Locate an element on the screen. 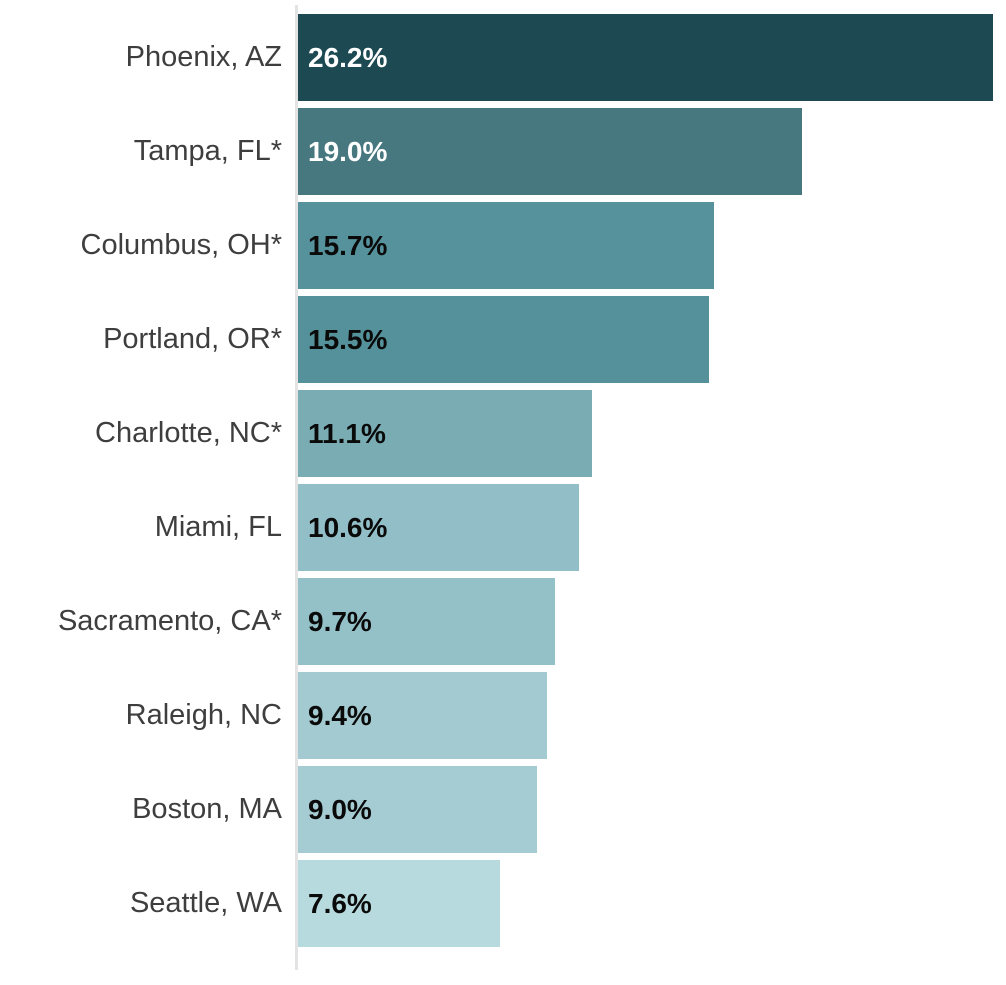  plot-area: 26.2% is located at coordinates (652, 57).